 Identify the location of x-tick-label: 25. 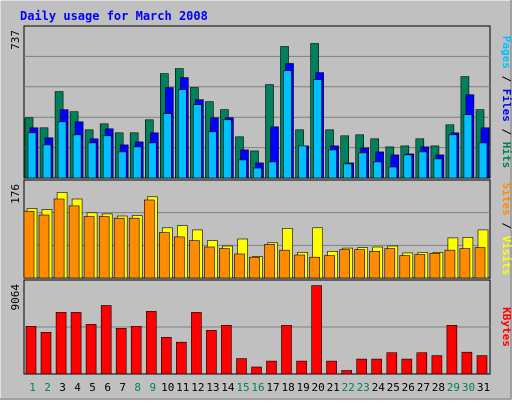
(393, 387).